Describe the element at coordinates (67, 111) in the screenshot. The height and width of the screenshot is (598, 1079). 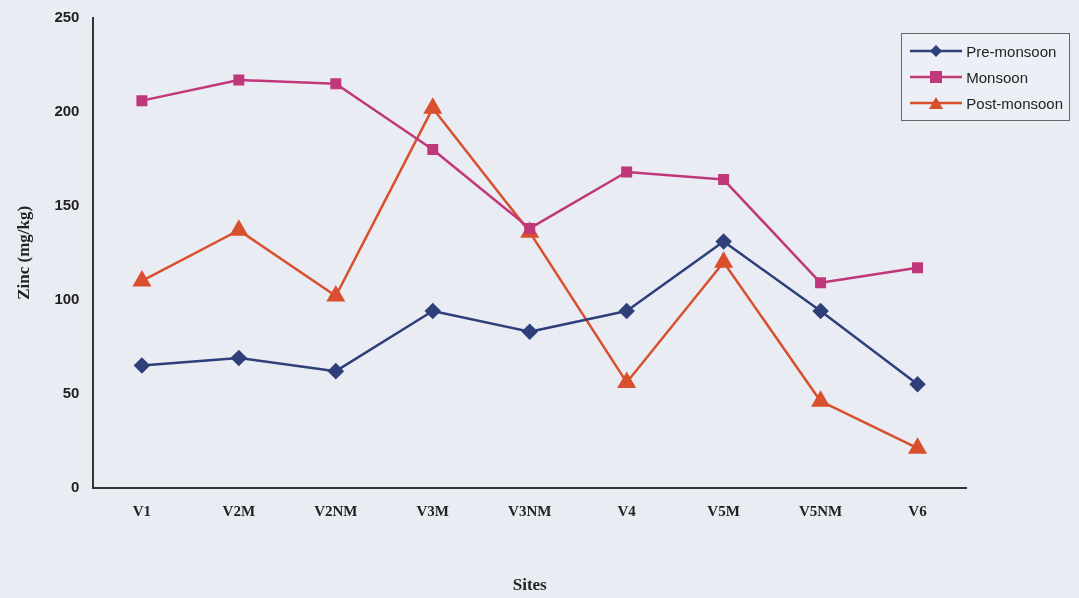
I see `y-tick-label: 200` at that location.